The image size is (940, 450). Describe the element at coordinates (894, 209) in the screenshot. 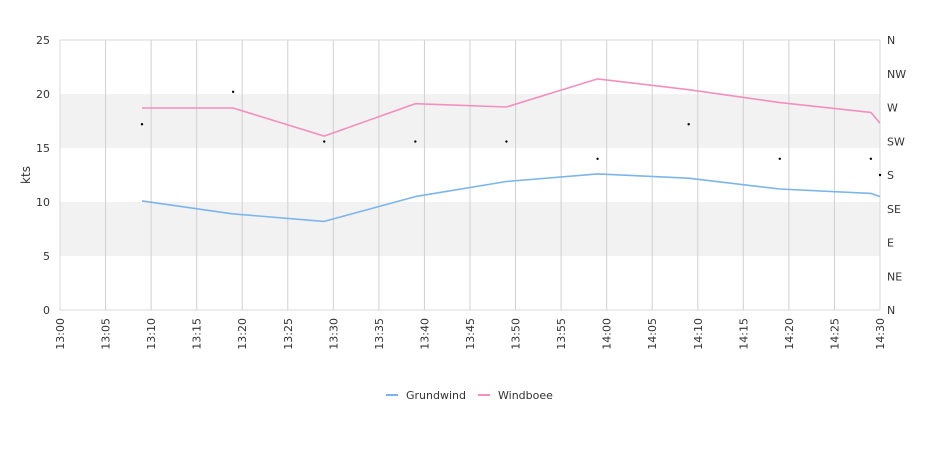

I see `direction-tick-label: SE` at that location.